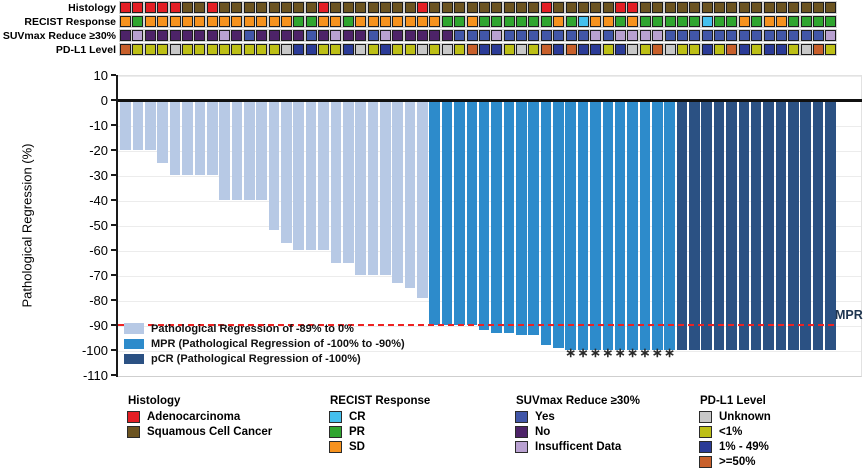 This screenshot has width=865, height=472. Describe the element at coordinates (737, 462) in the screenshot. I see `legend-item-label: >=50%` at that location.